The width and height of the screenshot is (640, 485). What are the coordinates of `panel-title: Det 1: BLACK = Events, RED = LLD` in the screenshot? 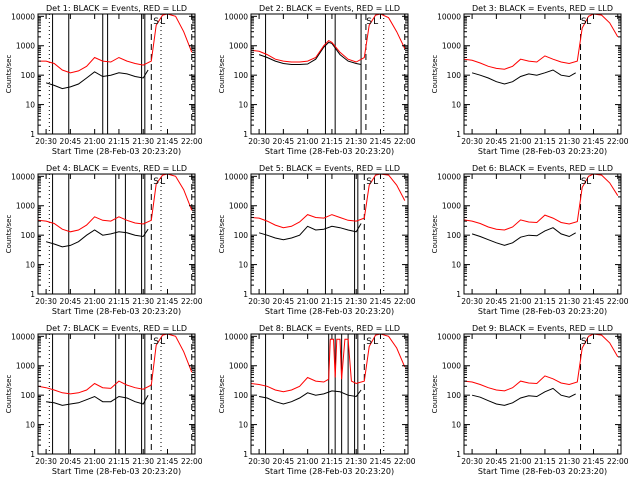 It's located at (116, 8).